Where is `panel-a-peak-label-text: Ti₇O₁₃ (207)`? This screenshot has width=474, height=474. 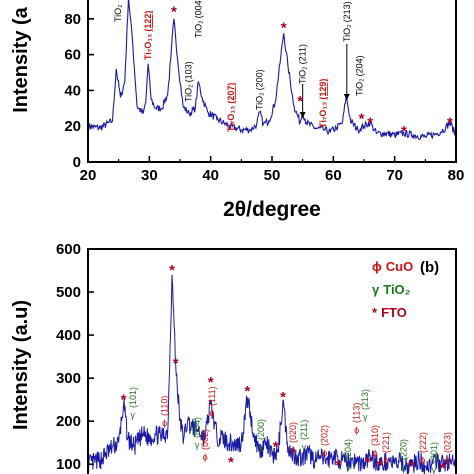
panel-a-peak-label-text: Ti₇O₁₃ (207) is located at coordinates (231, 107).